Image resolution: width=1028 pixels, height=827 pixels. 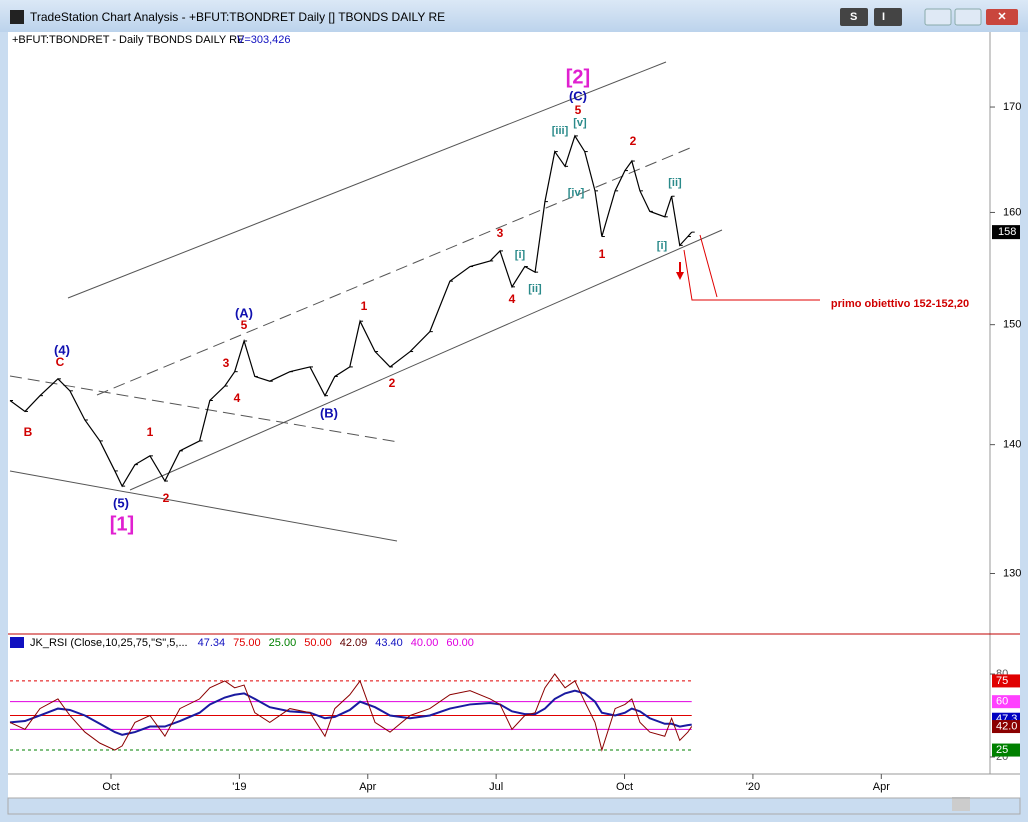 What do you see at coordinates (1002, 750) in the screenshot?
I see `value-box-label: 25` at bounding box center [1002, 750].